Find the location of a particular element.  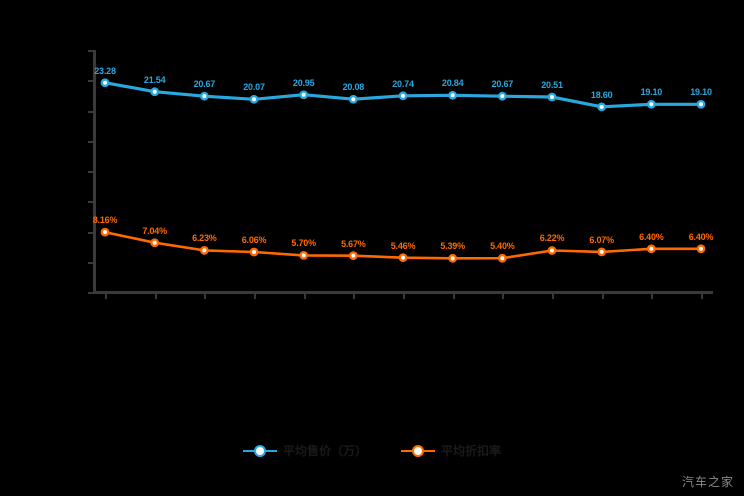

data-label: 20.84 is located at coordinates (452, 83).